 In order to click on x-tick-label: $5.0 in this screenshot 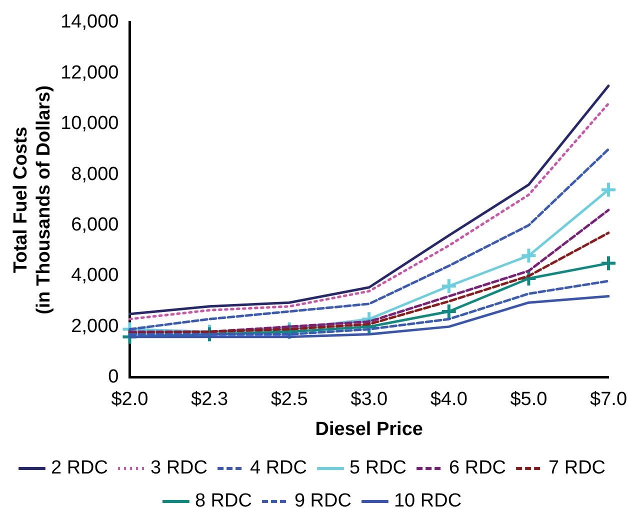, I will do `click(529, 399)`.